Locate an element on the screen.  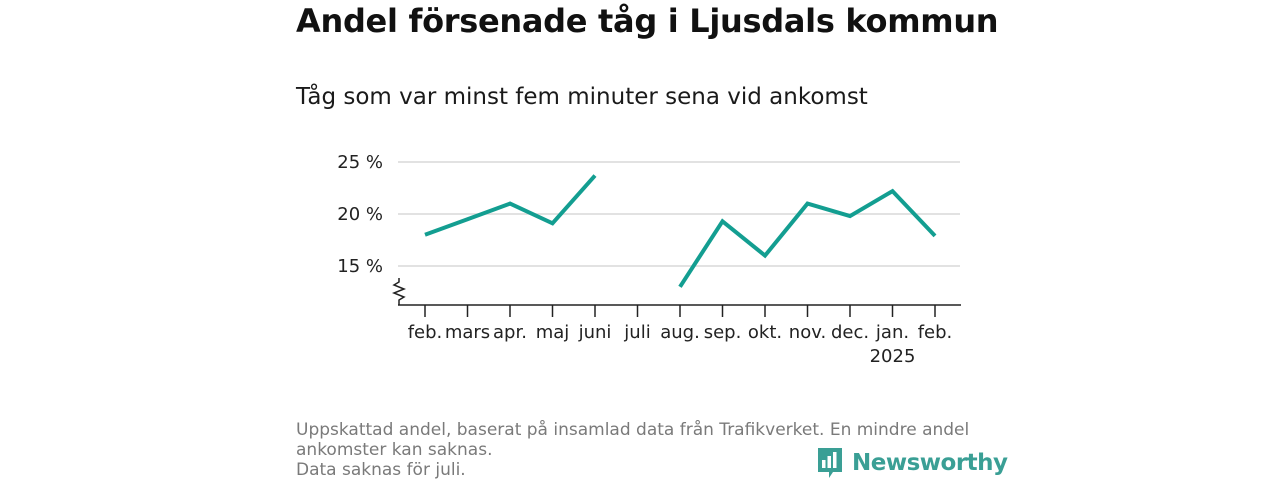
y-tick-label: 25 % is located at coordinates (360, 162).